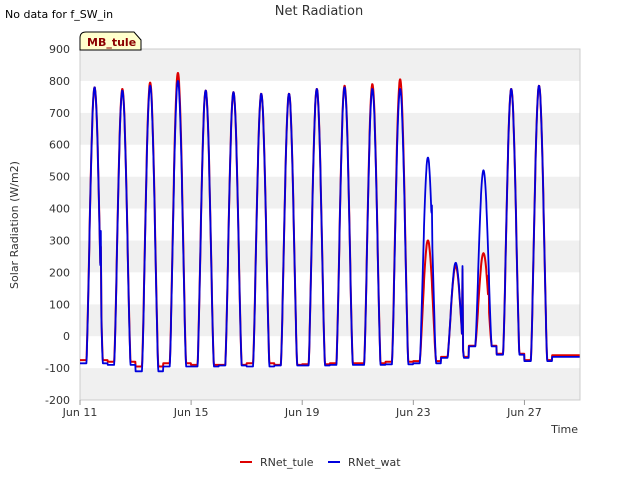 The width and height of the screenshot is (640, 480). I want to click on y-tick-label: 700, so click(59, 113).